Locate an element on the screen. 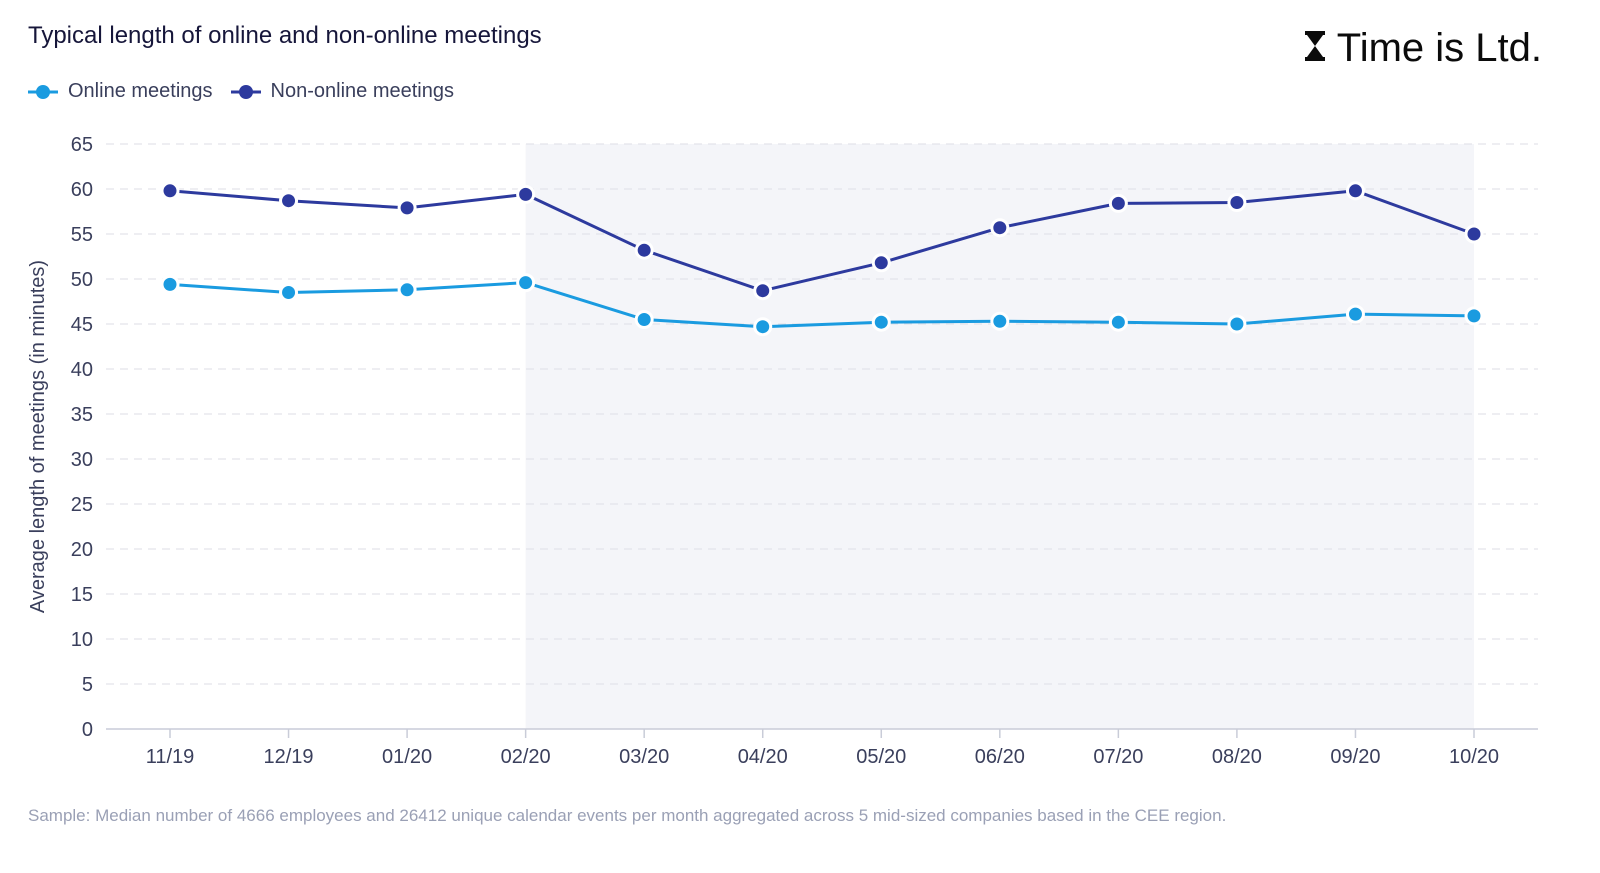 The width and height of the screenshot is (1600, 873). legend-marker-non-online is located at coordinates (245, 91).